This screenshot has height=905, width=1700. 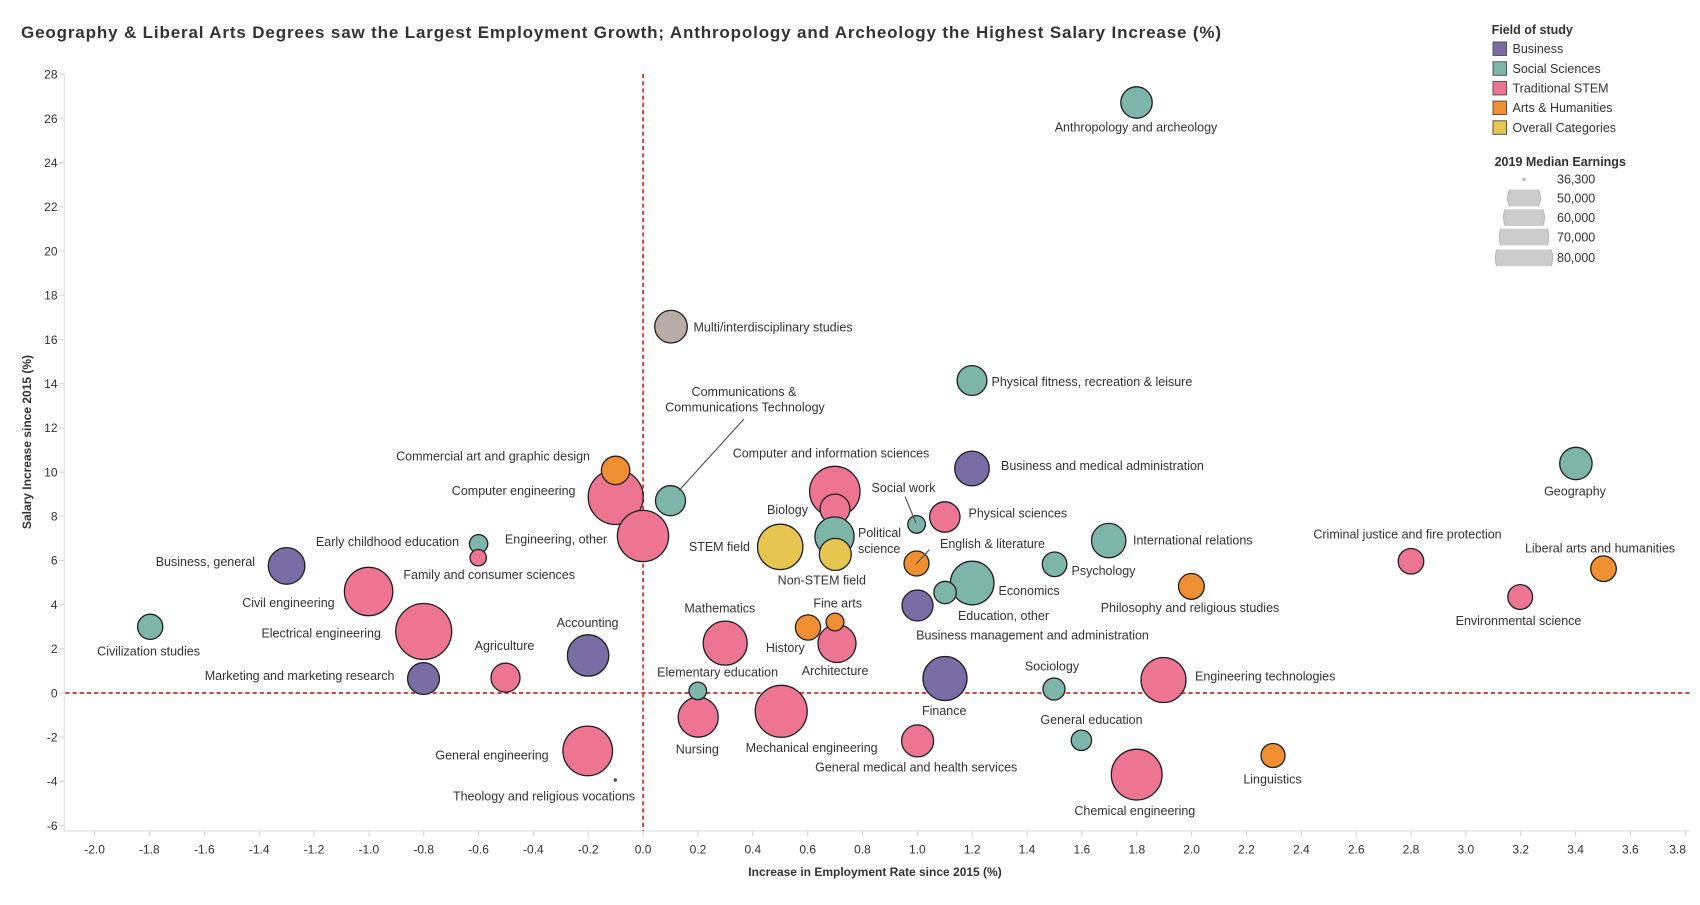 I want to click on svg-text: Traditional STEM, so click(x=1561, y=89).